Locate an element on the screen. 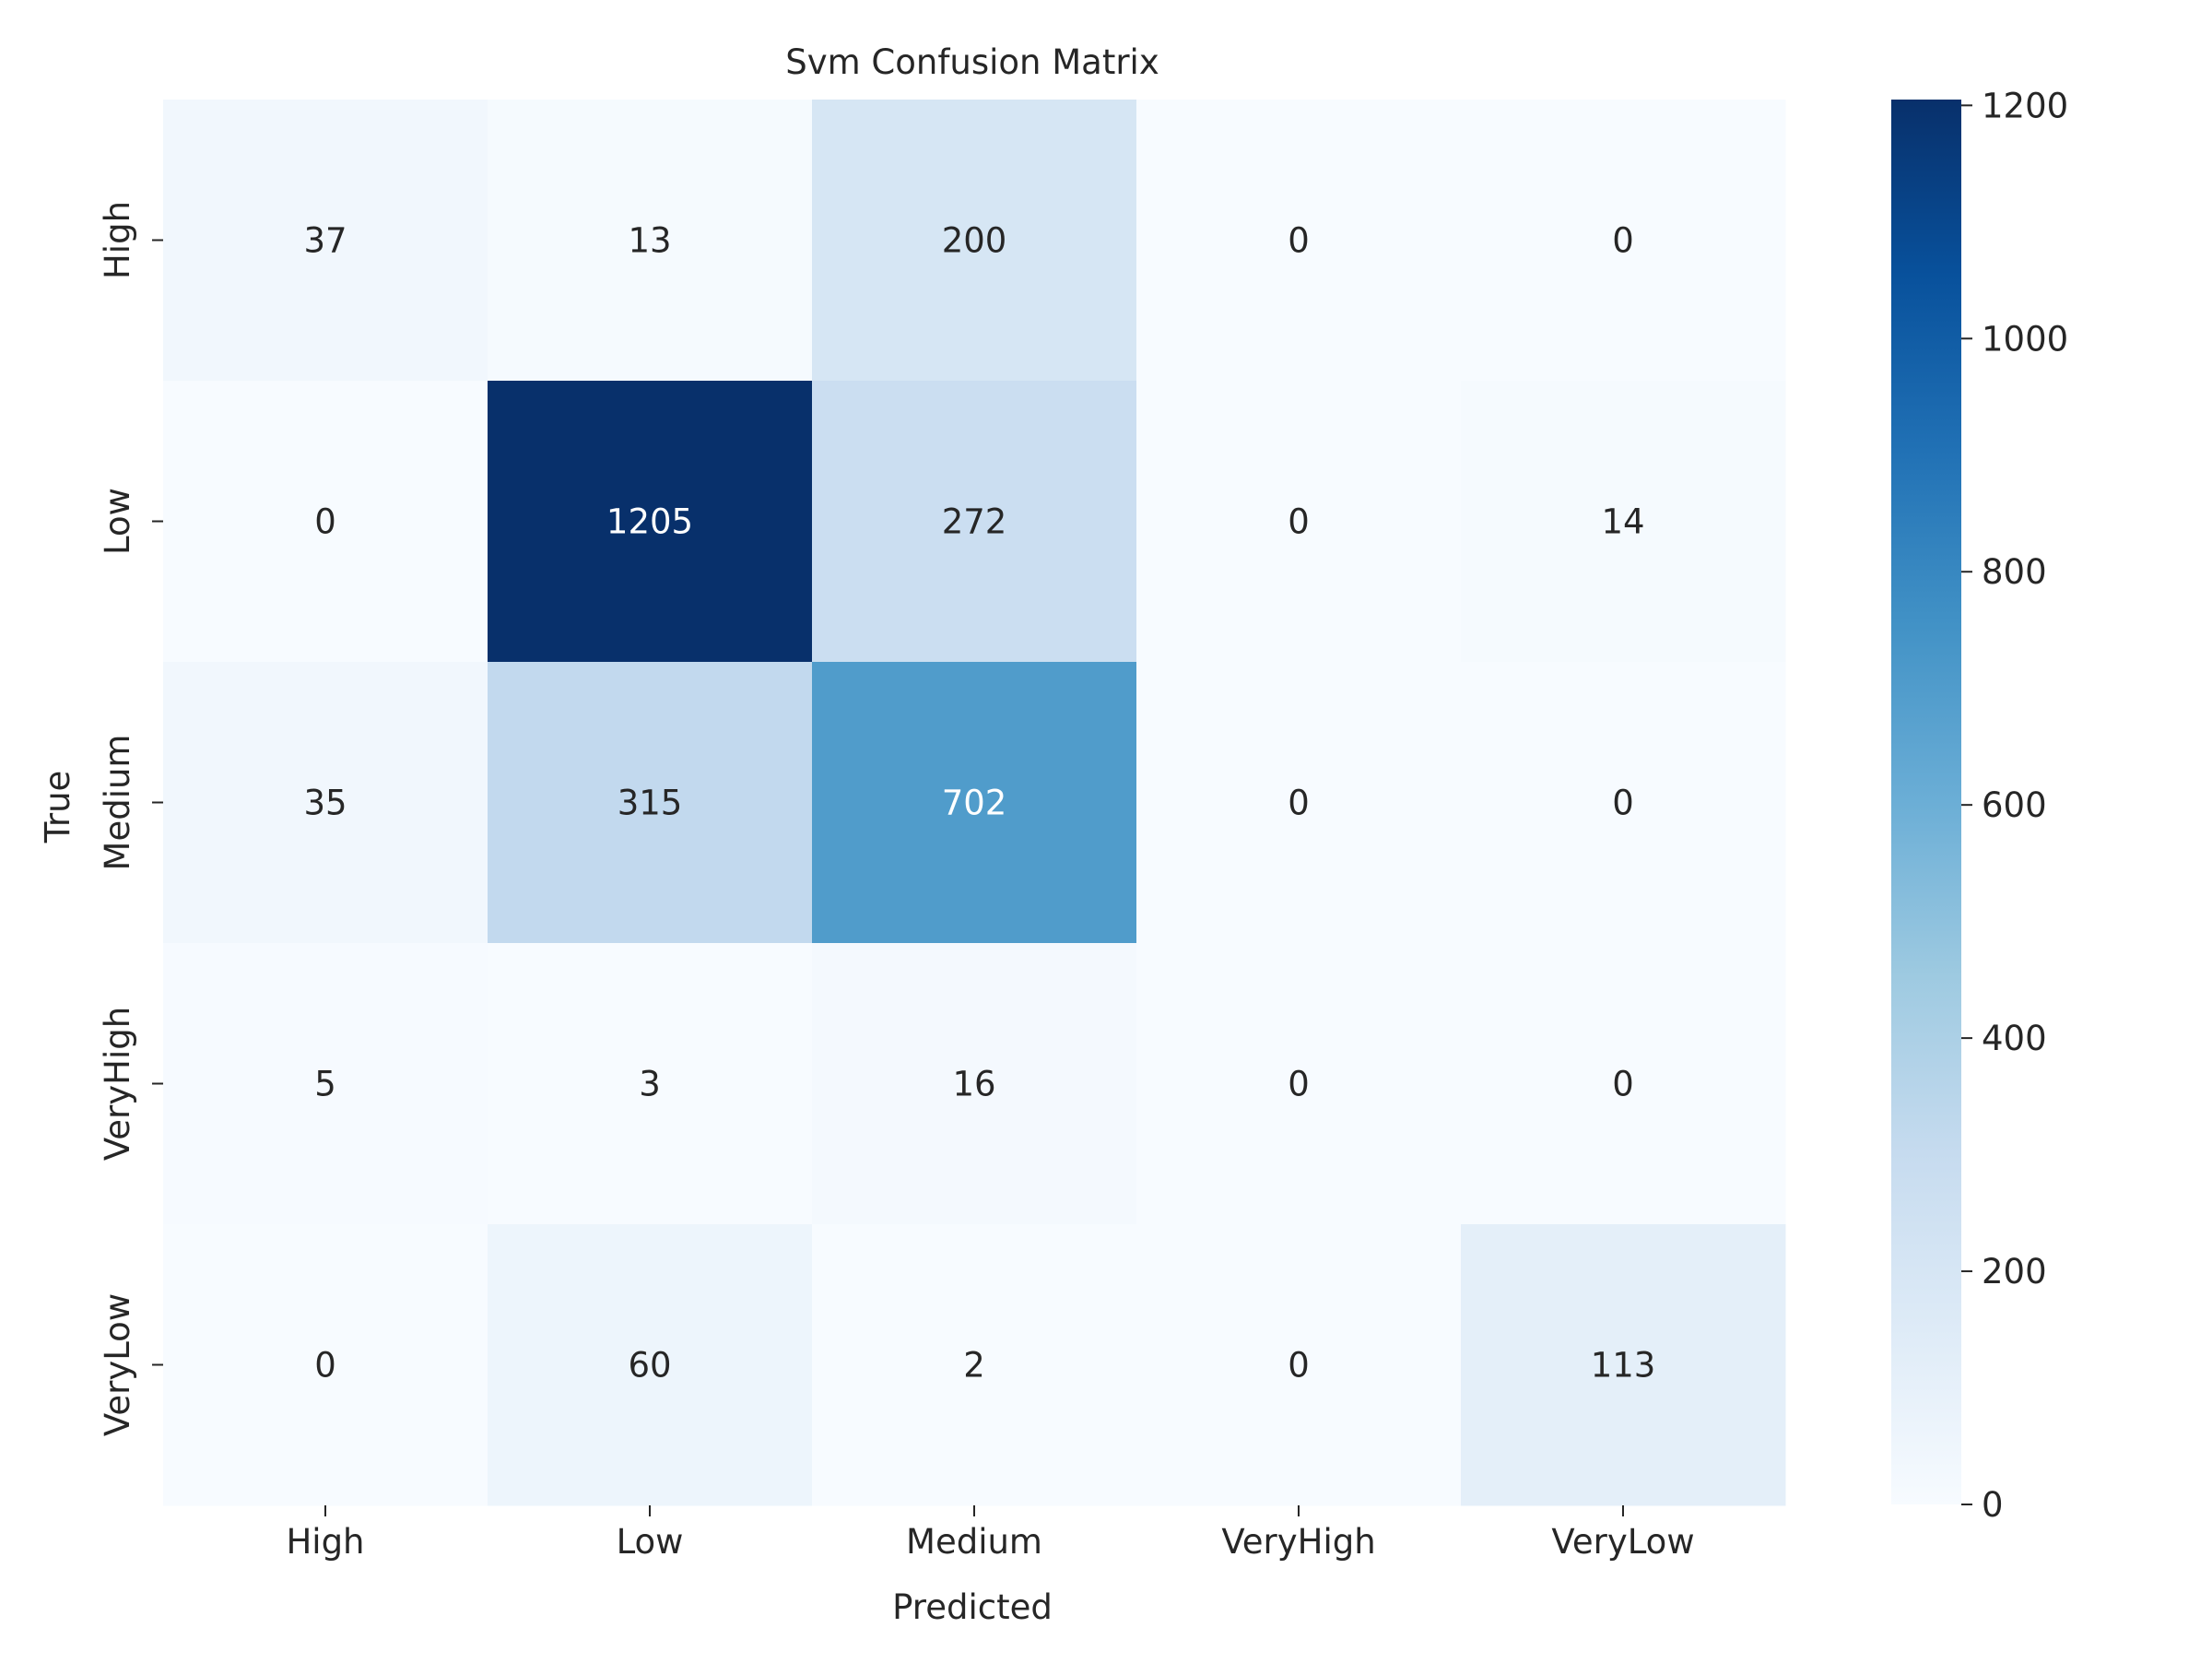 The image size is (2212, 1663). cell-value-4-2: 2 is located at coordinates (974, 1366).